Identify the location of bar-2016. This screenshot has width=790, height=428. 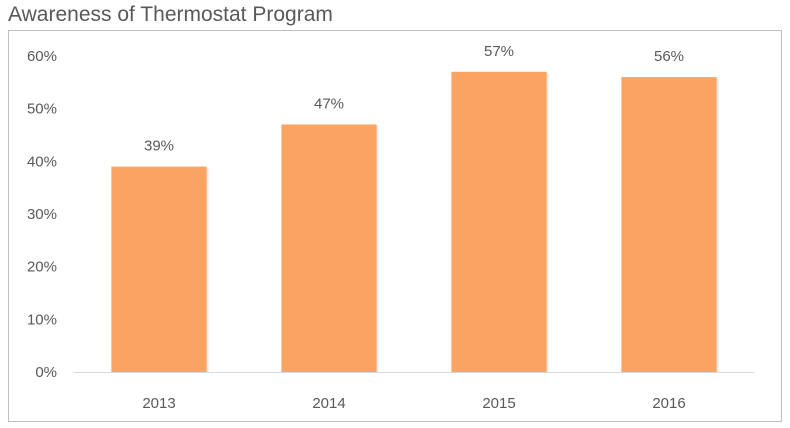
(669, 225).